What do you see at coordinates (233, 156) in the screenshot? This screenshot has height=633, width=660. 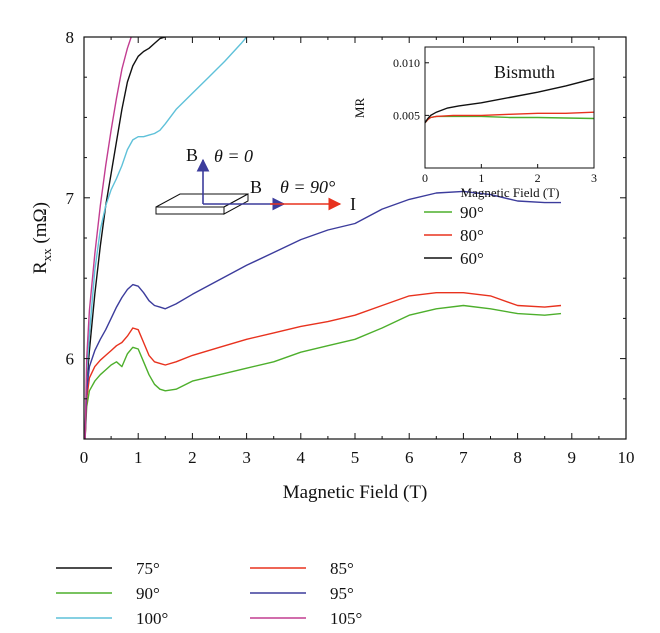 I see `theta-zero-label: θ = 0` at bounding box center [233, 156].